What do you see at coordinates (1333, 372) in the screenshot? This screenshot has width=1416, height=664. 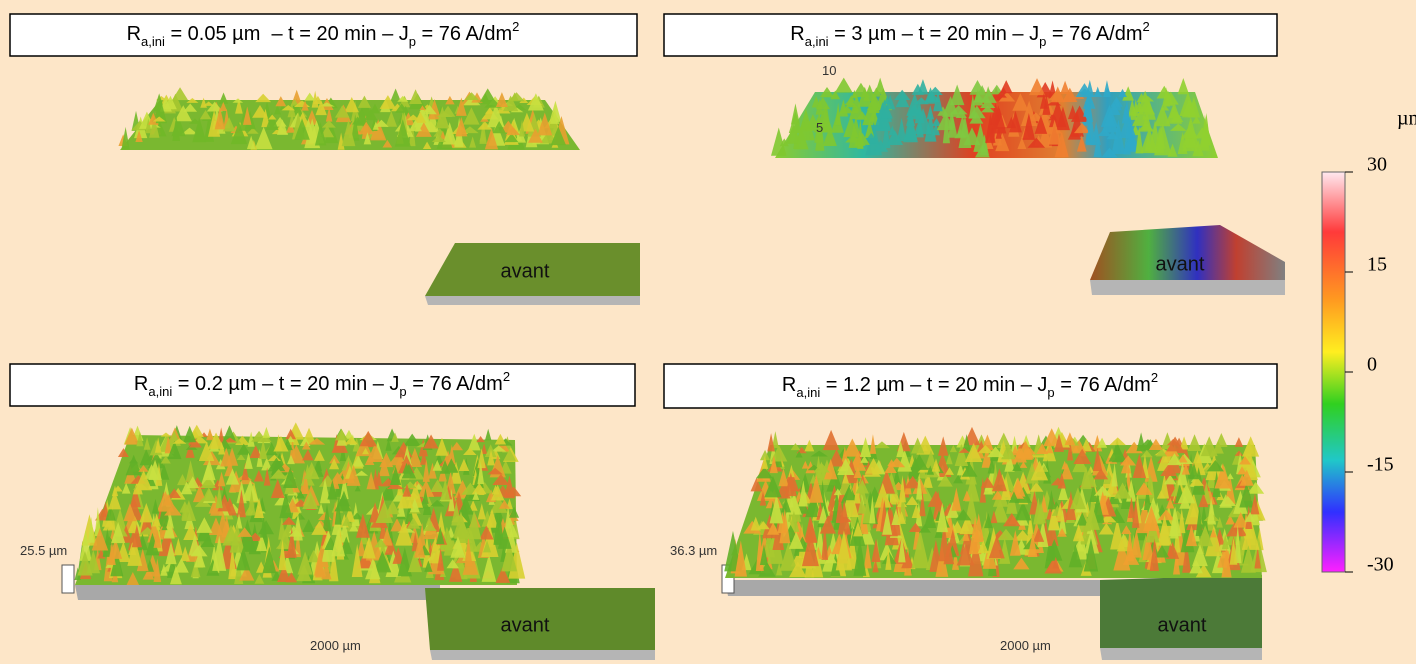 I see `colorbar` at bounding box center [1333, 372].